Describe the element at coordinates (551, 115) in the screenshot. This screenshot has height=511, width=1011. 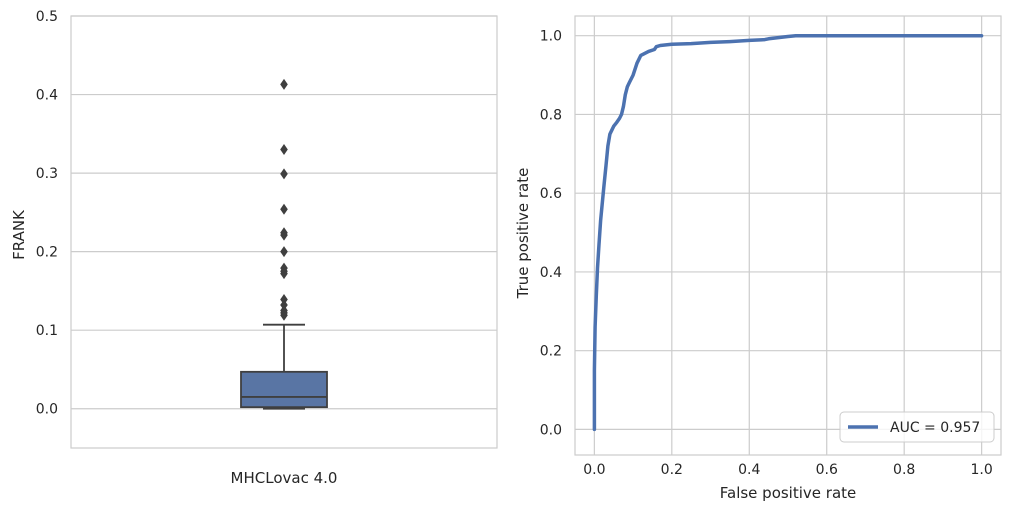
I see `y-tick-label: 0.8` at that location.